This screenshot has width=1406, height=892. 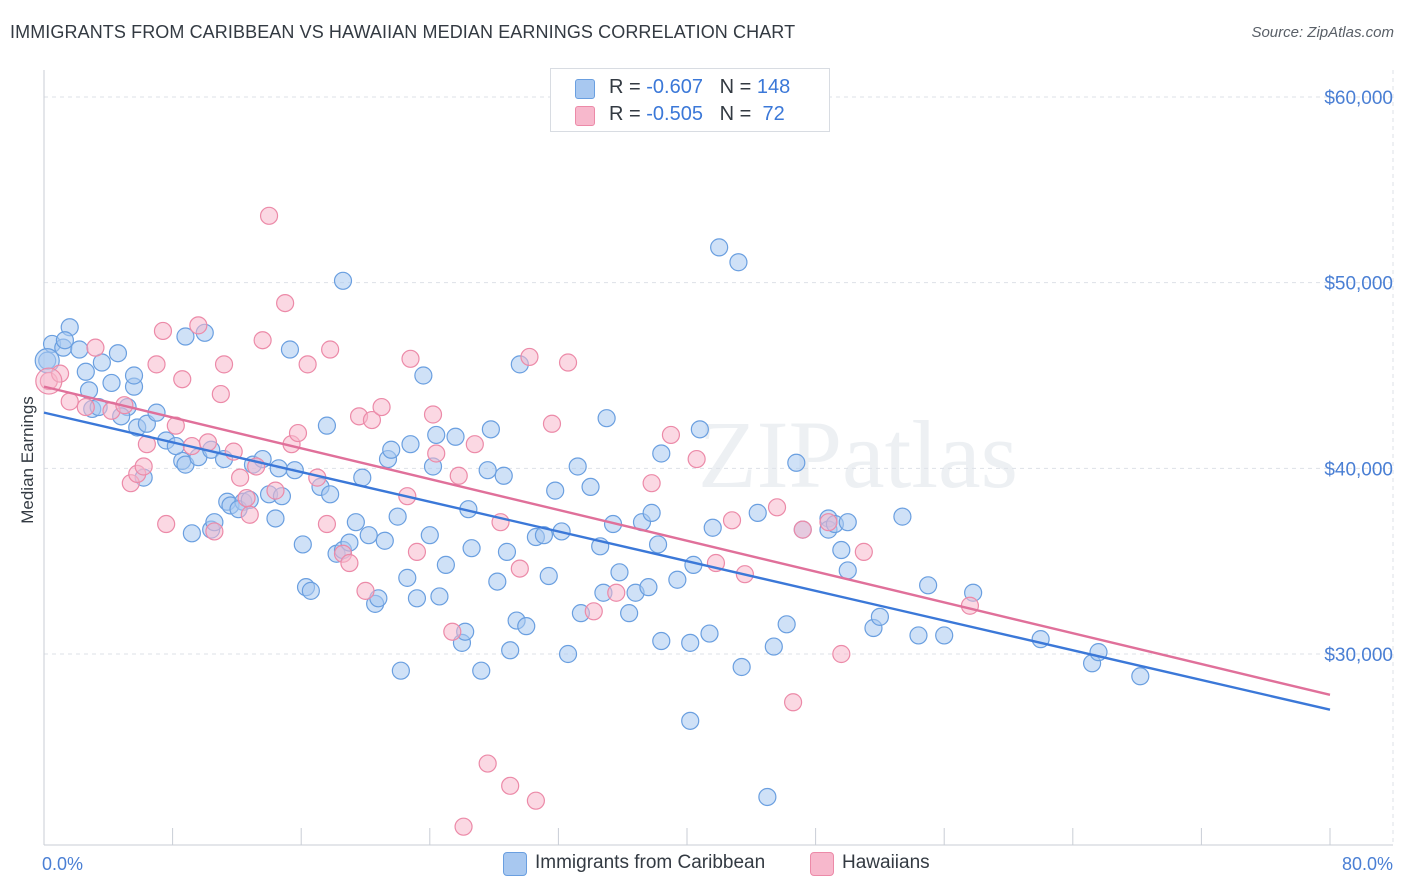 I want to click on legend-row-caribbean: R = -0.607 N = 148, so click(x=682, y=88).